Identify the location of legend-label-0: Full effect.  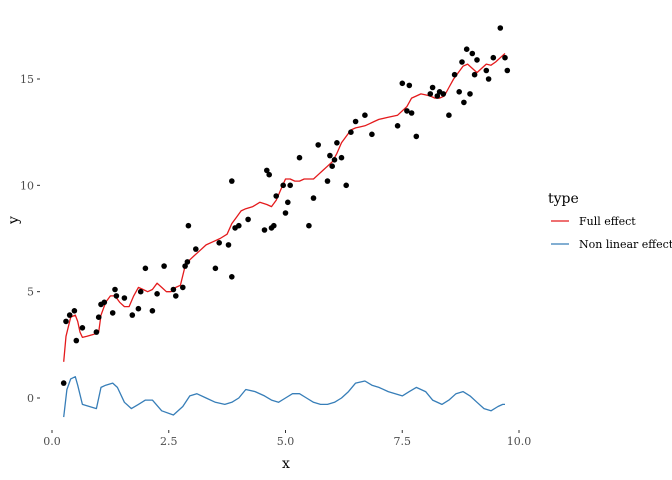
(607, 221).